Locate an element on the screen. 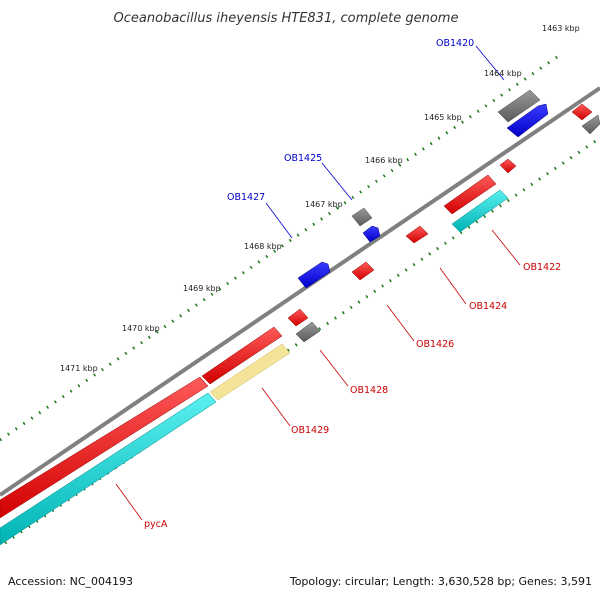  gene-label-ob1425: OB1425 is located at coordinates (303, 158).